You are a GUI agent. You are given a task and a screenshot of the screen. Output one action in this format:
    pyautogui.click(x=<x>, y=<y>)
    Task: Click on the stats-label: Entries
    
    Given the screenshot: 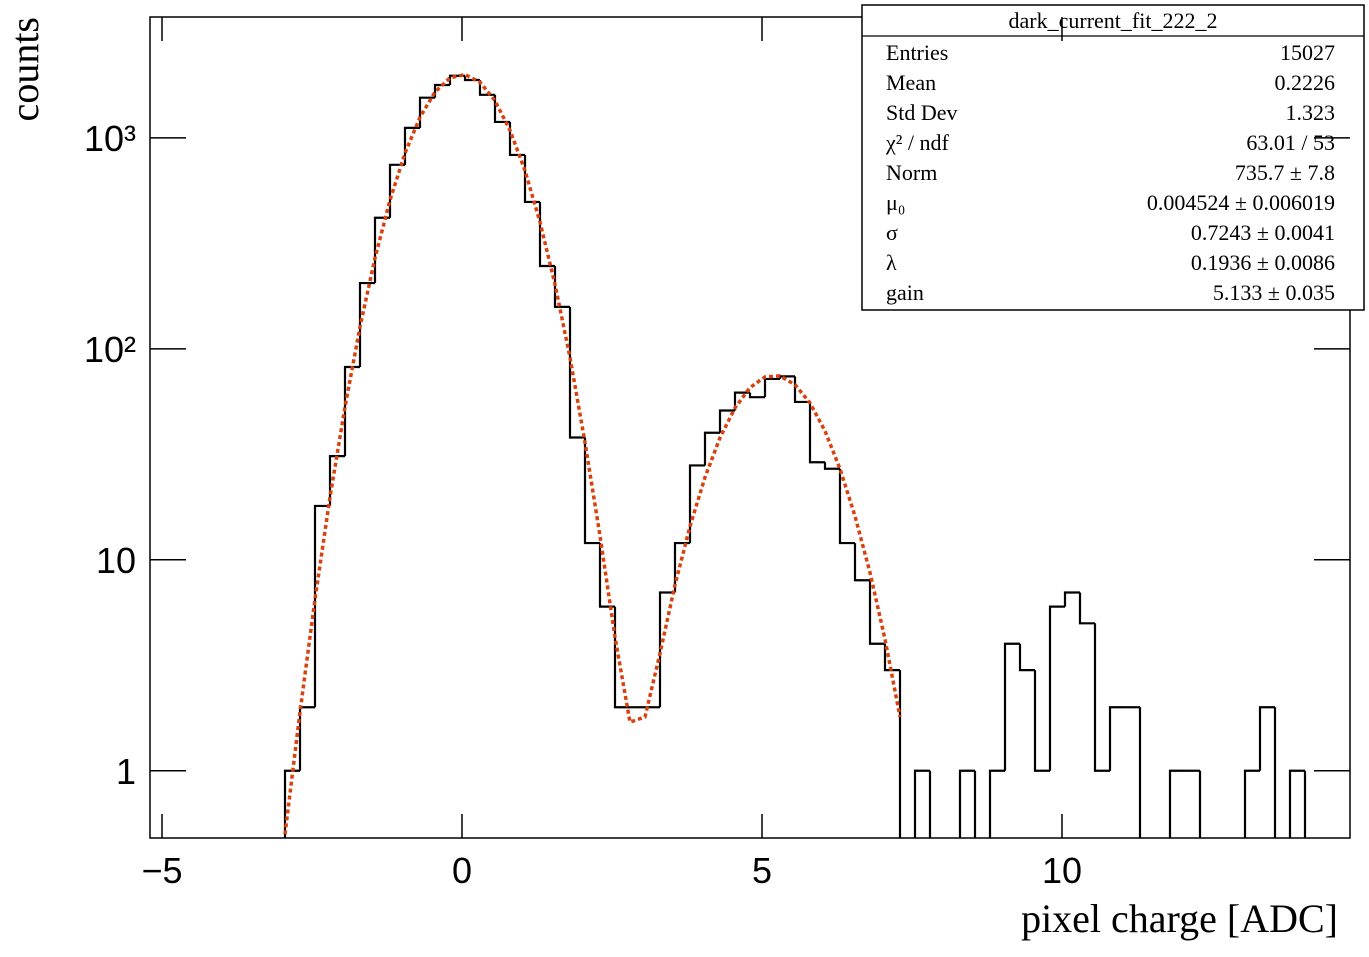 What is the action you would take?
    pyautogui.click(x=917, y=52)
    